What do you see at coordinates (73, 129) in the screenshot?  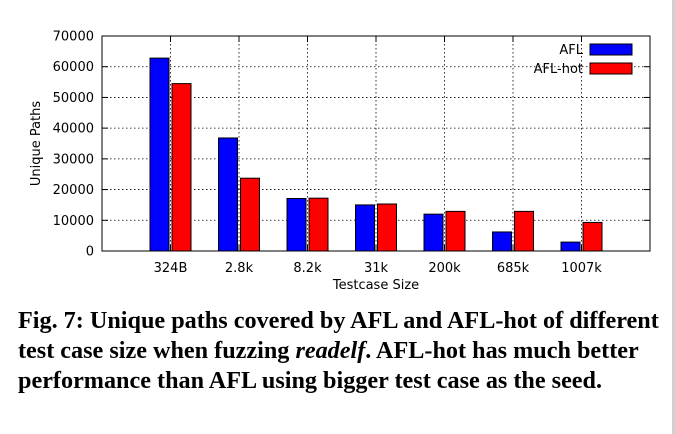 I see `y-tick-label: 40000` at bounding box center [73, 129].